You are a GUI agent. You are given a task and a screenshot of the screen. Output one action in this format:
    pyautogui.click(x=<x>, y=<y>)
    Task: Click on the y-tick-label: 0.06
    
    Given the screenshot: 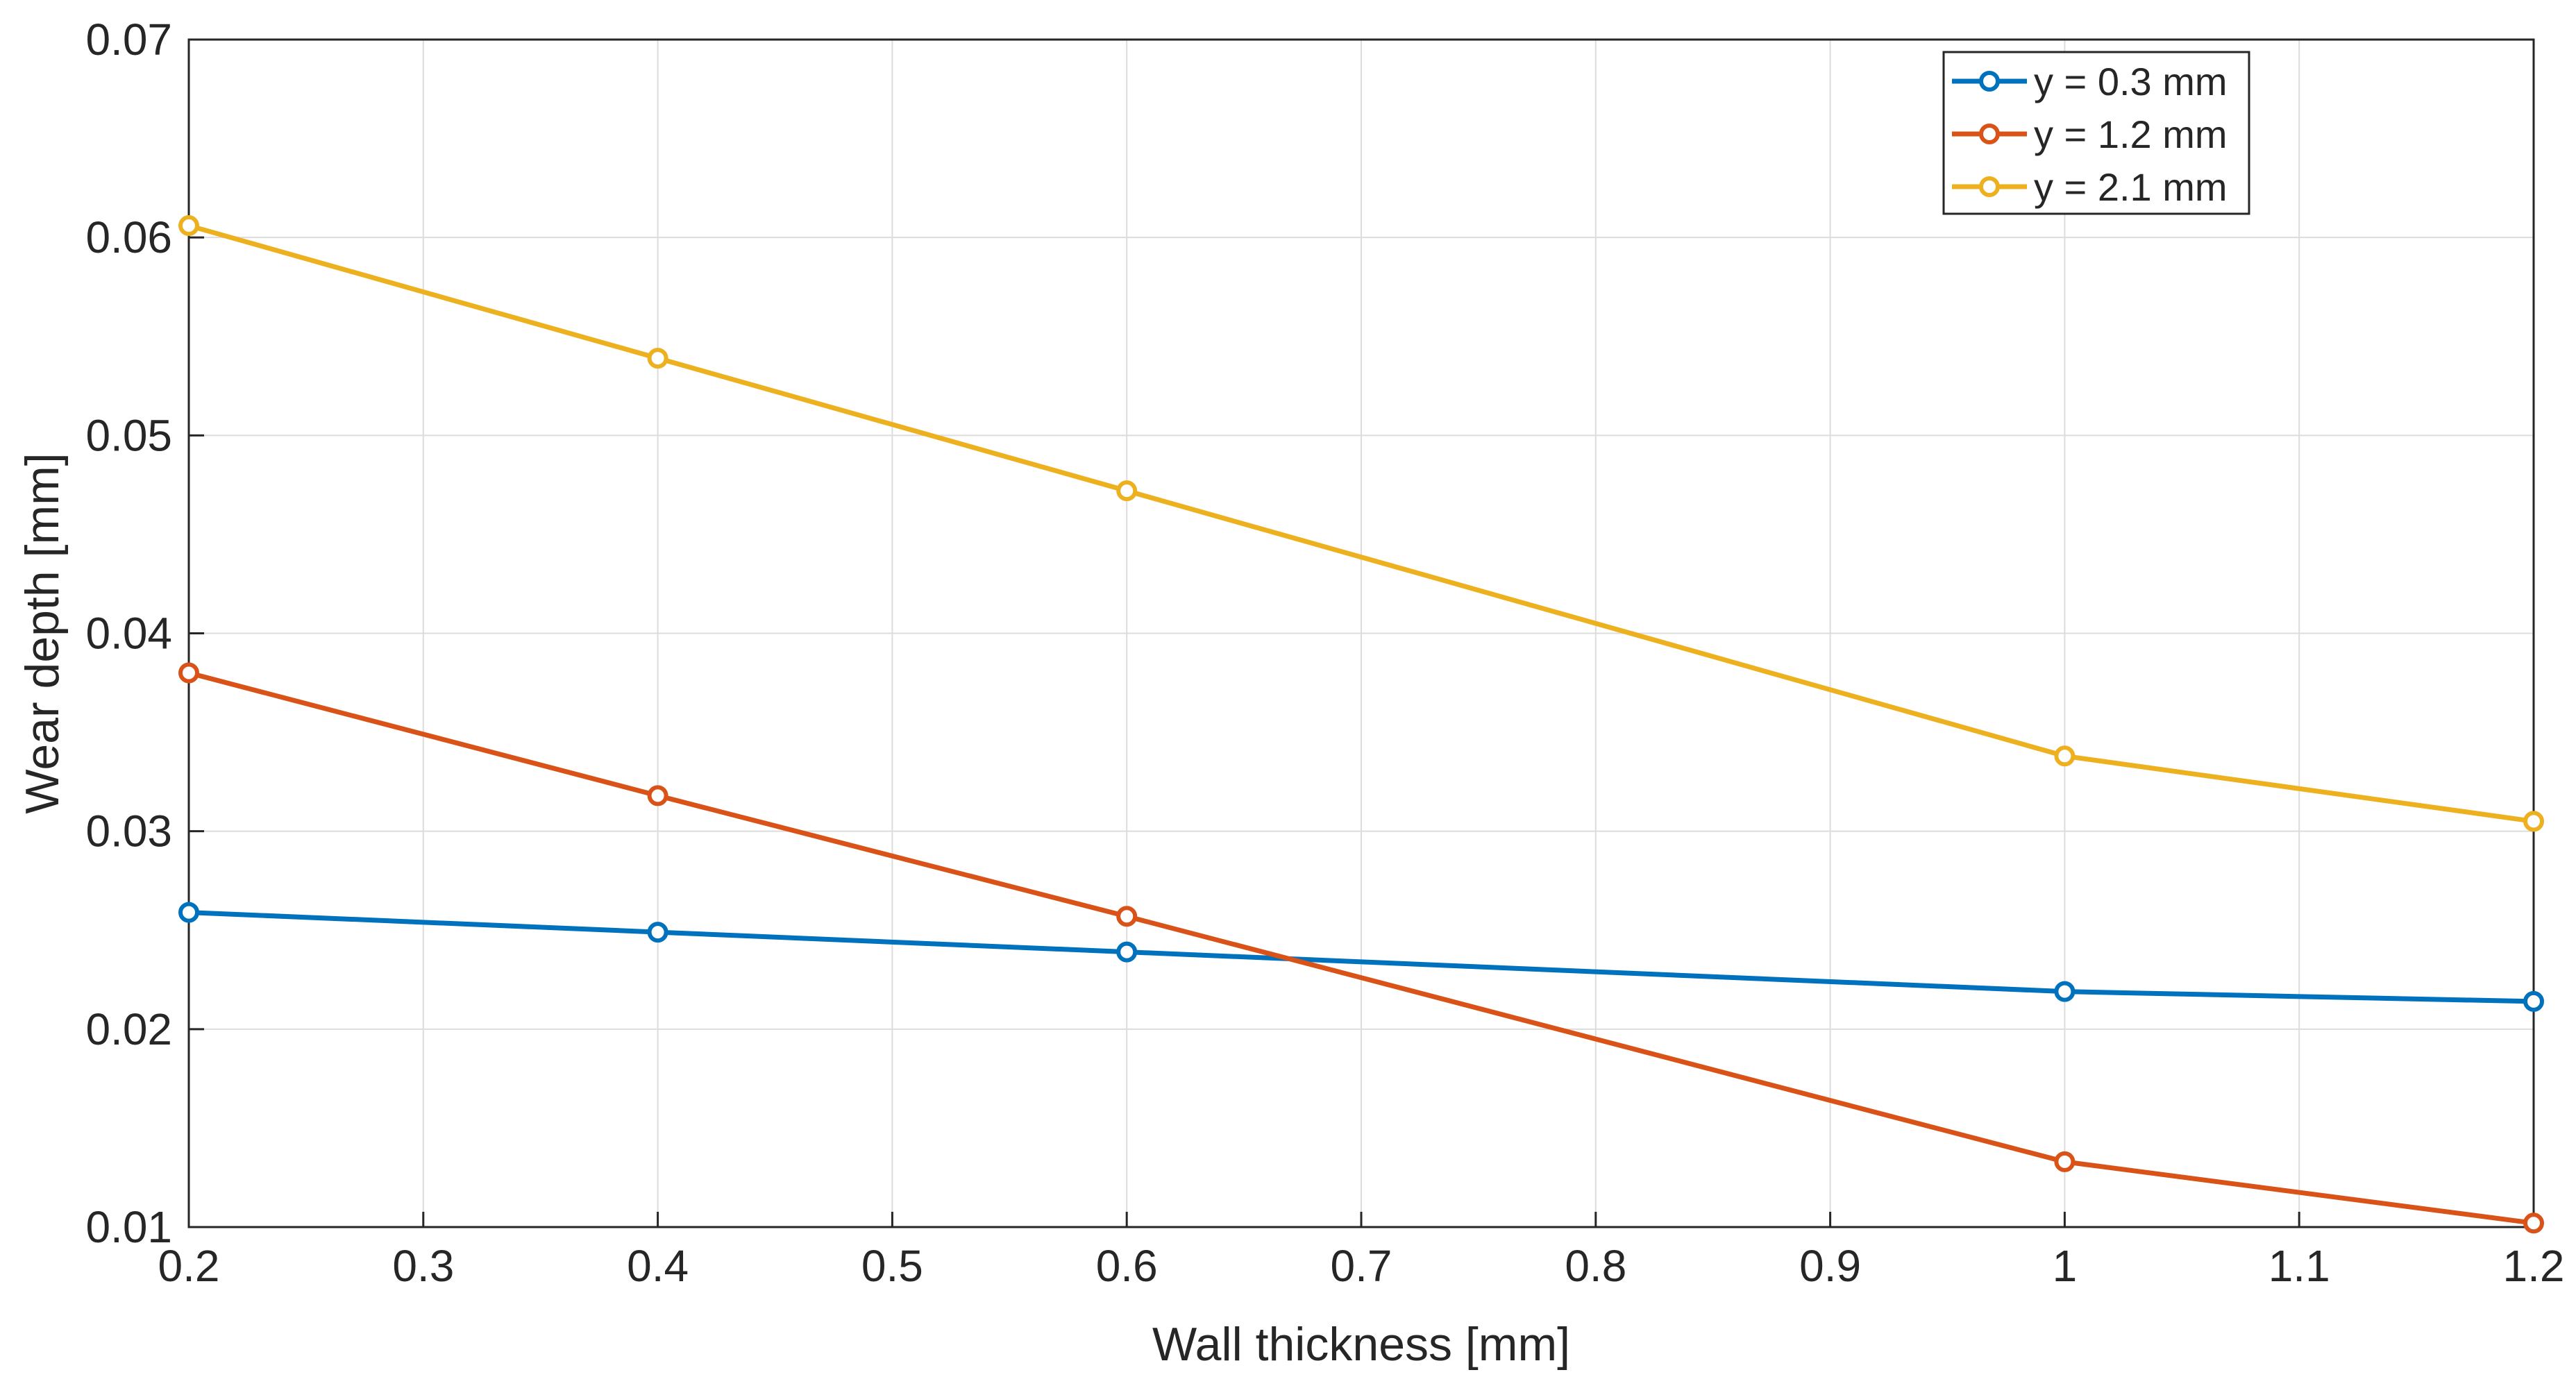 What is the action you would take?
    pyautogui.click(x=128, y=237)
    